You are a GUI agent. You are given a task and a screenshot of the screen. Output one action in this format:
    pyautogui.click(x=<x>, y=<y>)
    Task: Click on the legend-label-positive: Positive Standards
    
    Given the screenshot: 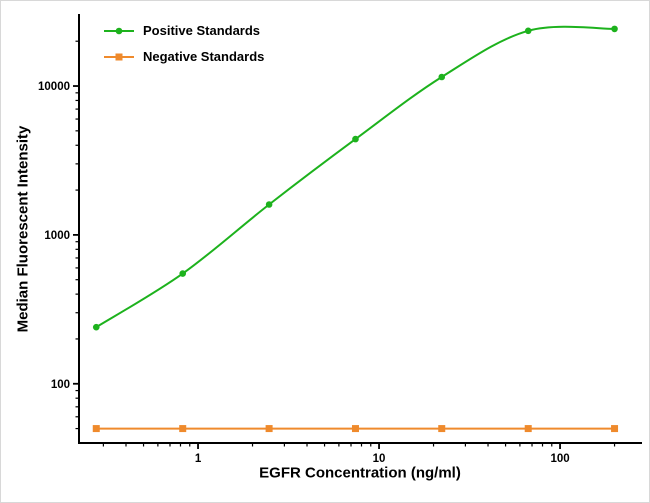 What is the action you would take?
    pyautogui.click(x=202, y=30)
    